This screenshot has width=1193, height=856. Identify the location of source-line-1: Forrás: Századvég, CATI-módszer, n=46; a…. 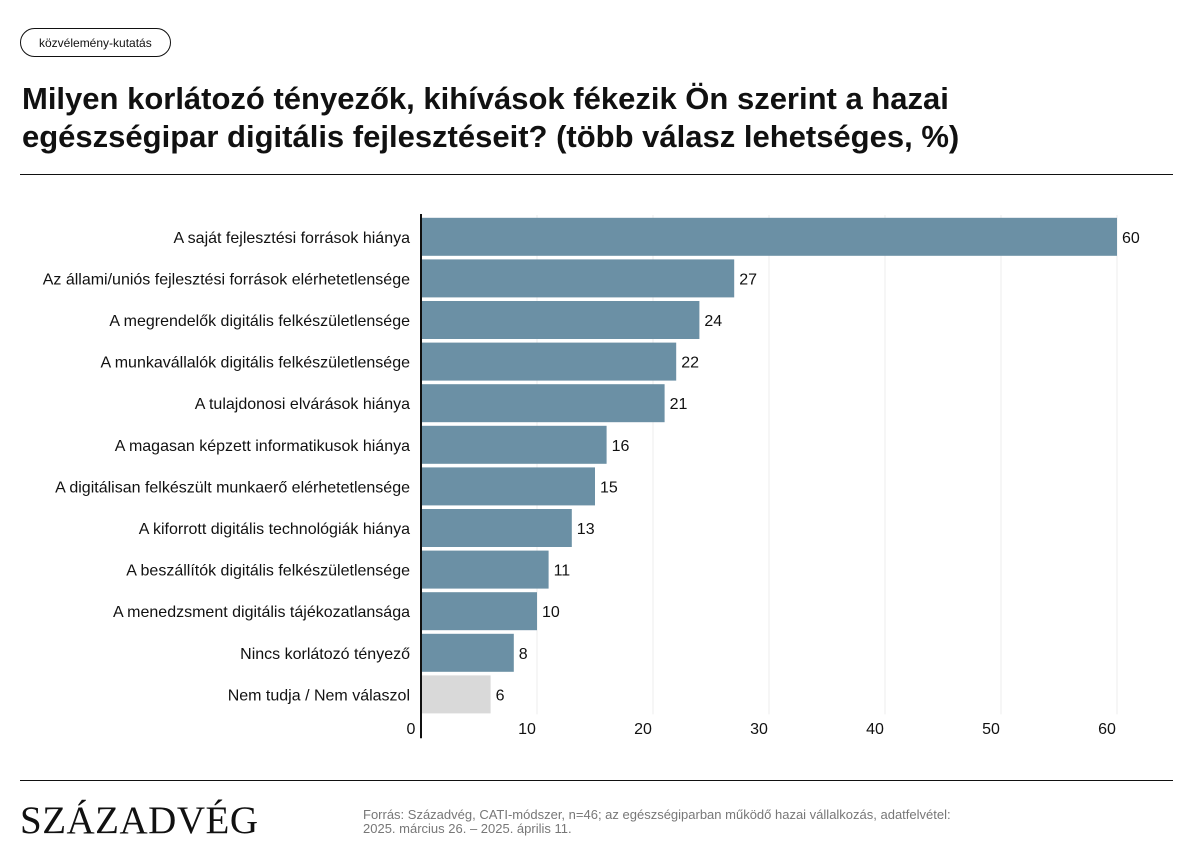
(657, 814).